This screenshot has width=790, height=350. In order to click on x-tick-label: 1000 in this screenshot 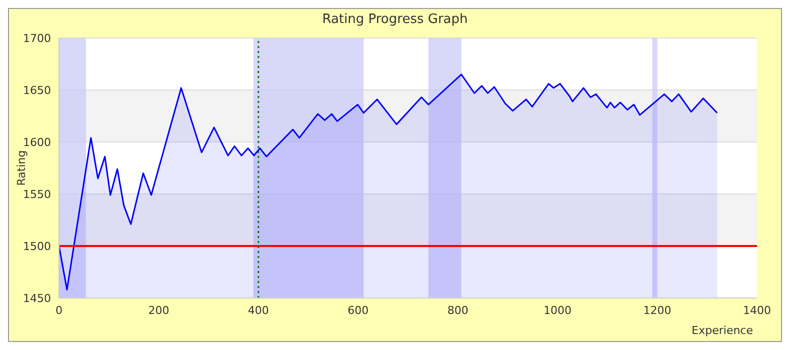, I will do `click(558, 310)`.